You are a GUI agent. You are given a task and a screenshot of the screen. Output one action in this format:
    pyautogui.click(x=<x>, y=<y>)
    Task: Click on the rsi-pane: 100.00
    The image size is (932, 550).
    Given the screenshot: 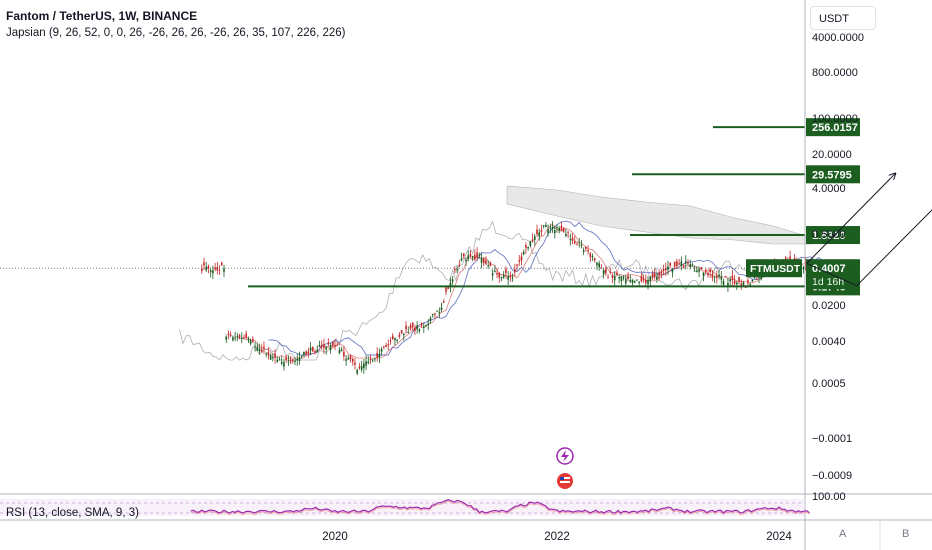 What is the action you would take?
    pyautogui.click(x=423, y=503)
    